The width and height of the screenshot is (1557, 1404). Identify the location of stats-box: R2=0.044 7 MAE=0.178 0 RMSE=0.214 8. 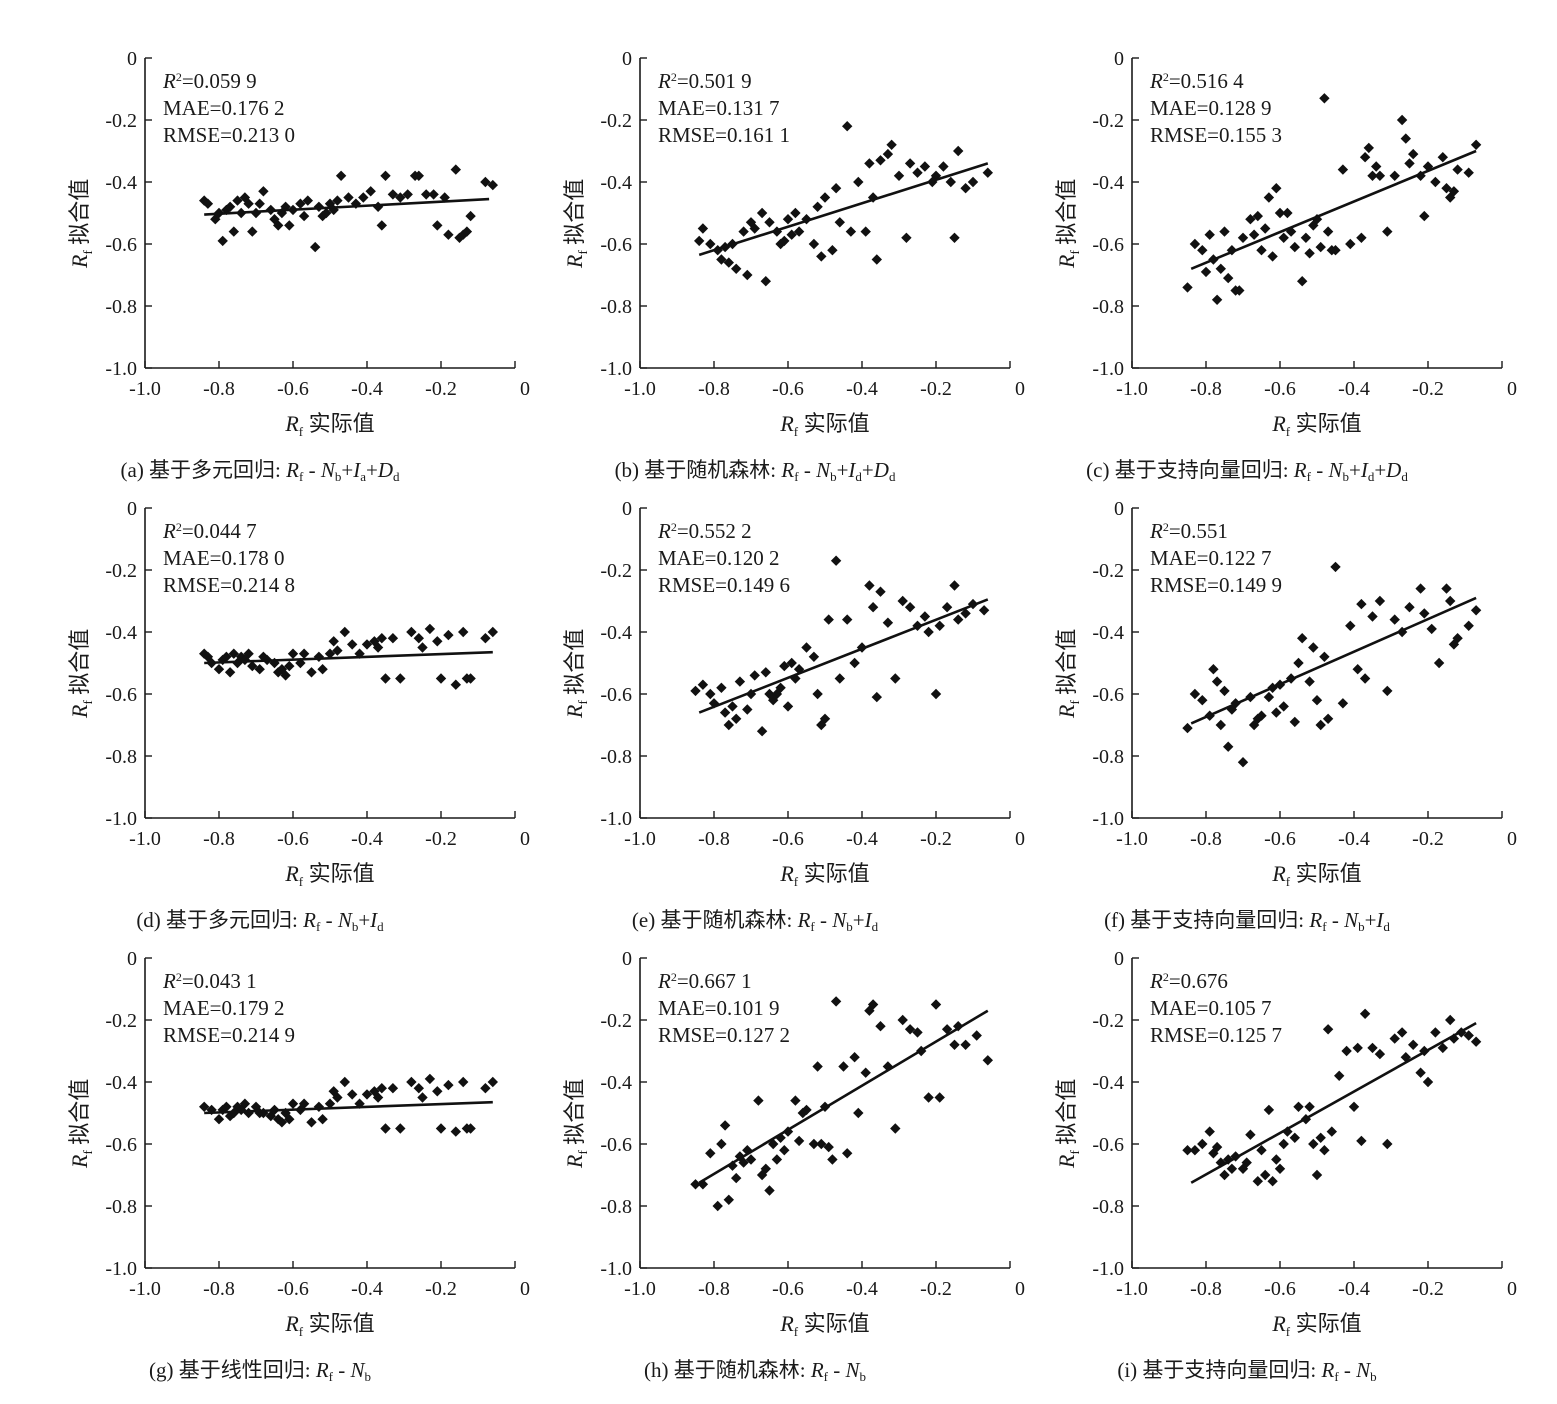
(229, 556).